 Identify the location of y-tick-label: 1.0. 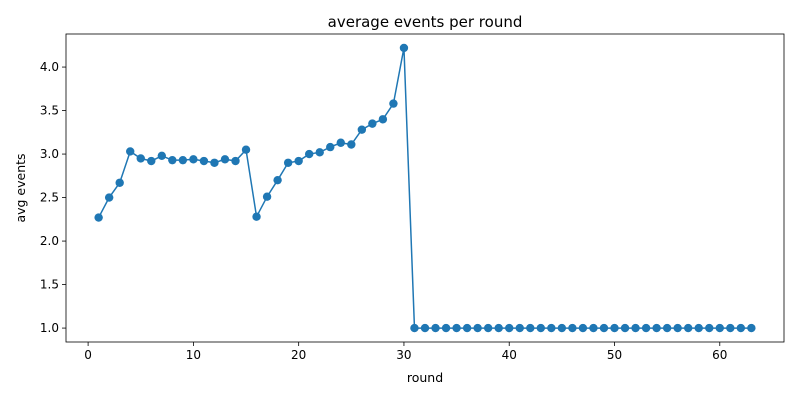
(49, 328).